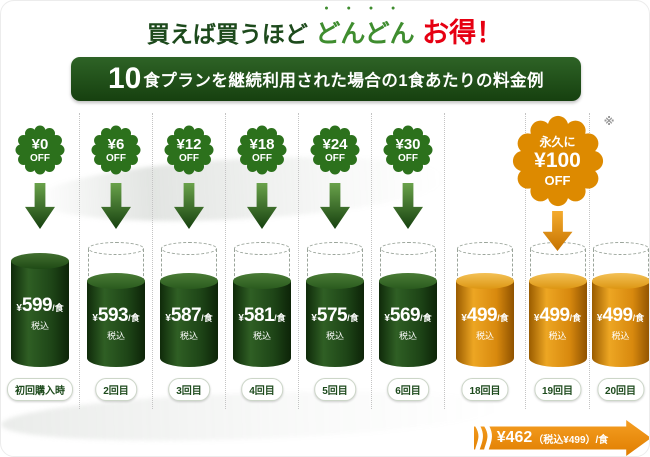 This screenshot has width=650, height=457. I want to click on price-text: ¥581/食 税込, so click(262, 323).